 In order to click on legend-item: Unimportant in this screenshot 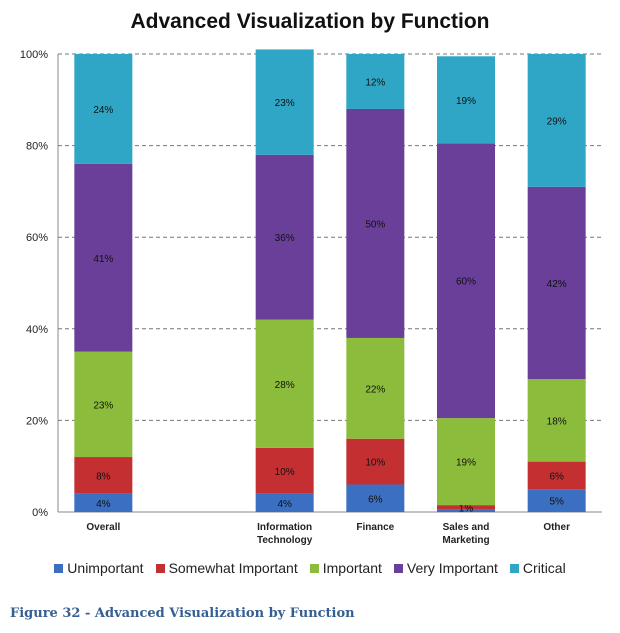, I will do `click(99, 568)`.